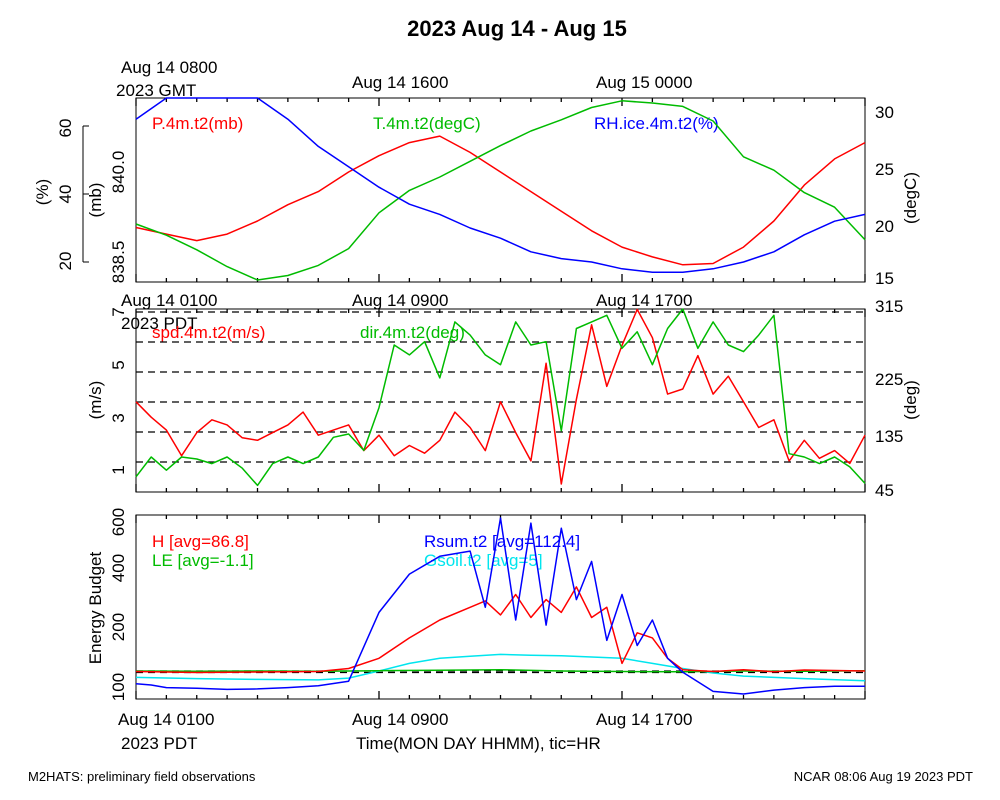  What do you see at coordinates (644, 719) in the screenshot?
I see `bottom-tick-label-2: Aug 14 1700` at bounding box center [644, 719].